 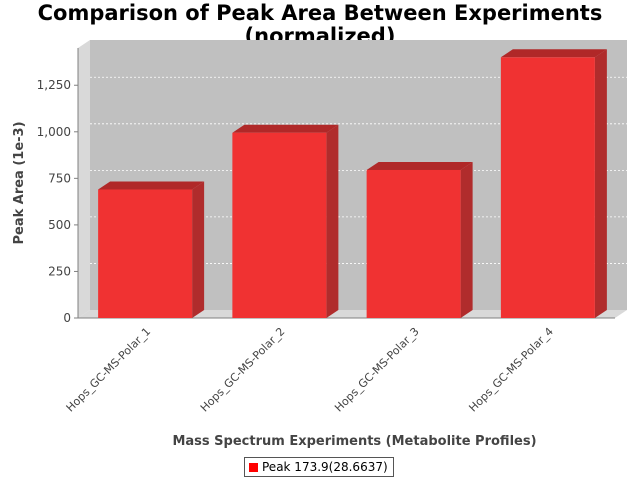 I want to click on plot-floor, so click(x=352, y=314).